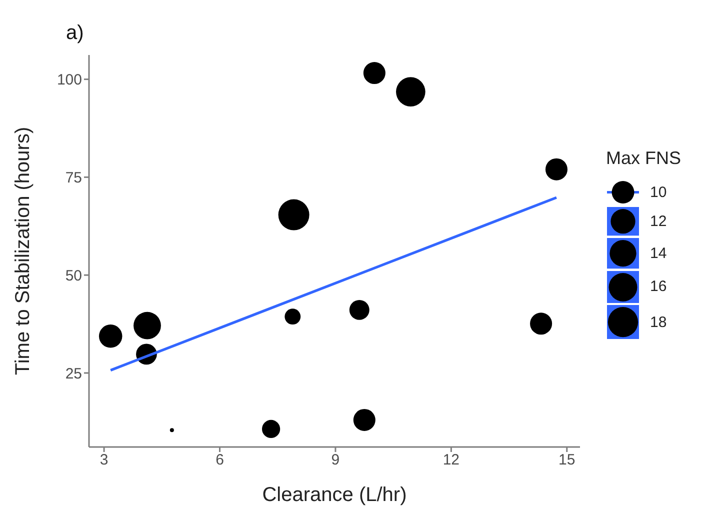 The height and width of the screenshot is (512, 715). Describe the element at coordinates (104, 460) in the screenshot. I see `x-tick-label: 3` at that location.